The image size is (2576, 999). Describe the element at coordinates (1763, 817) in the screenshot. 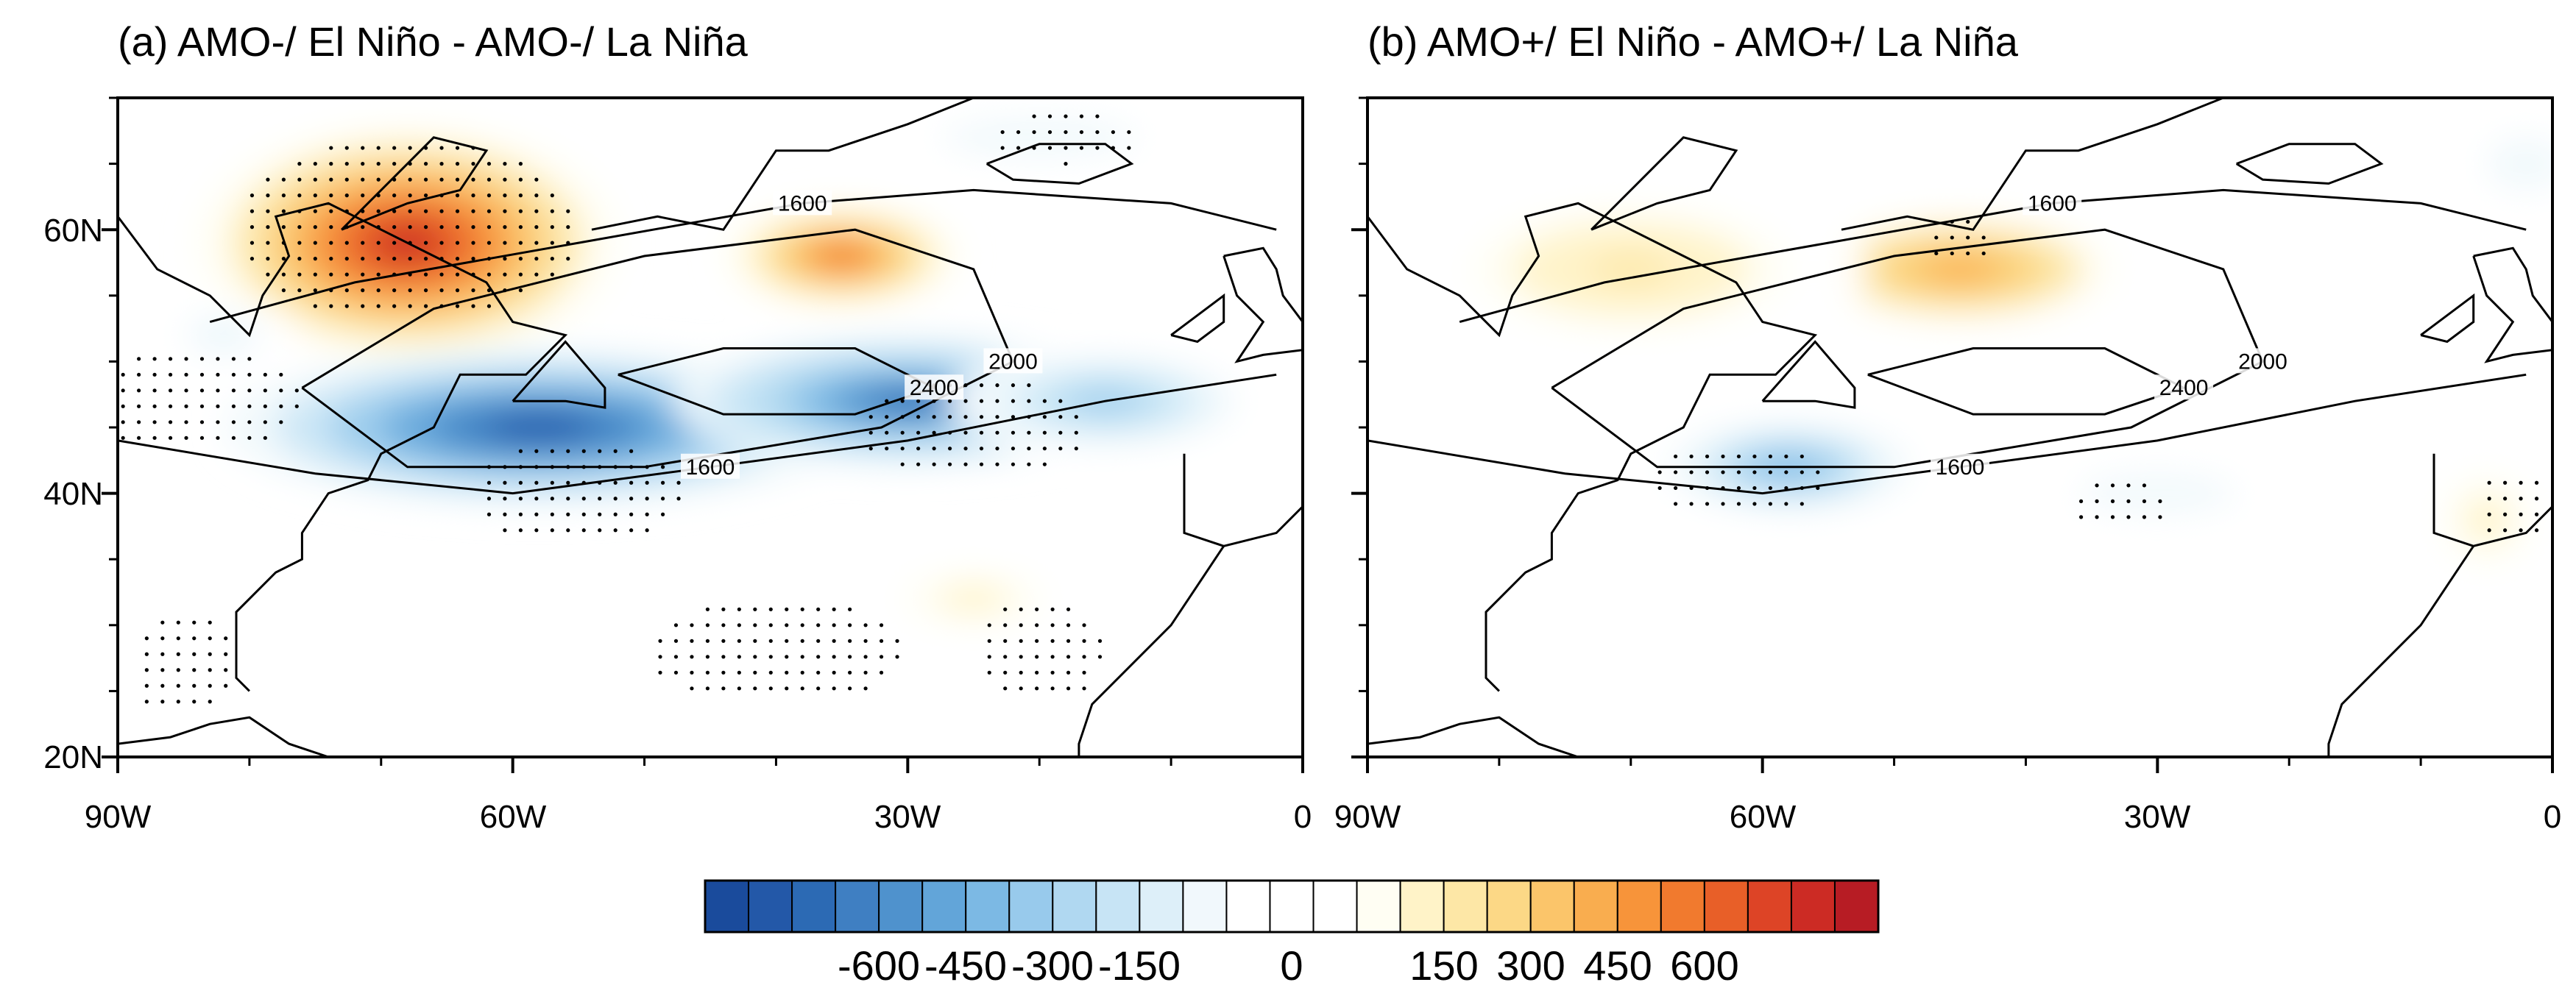

I see `lon-label-60w-b: 60W` at that location.